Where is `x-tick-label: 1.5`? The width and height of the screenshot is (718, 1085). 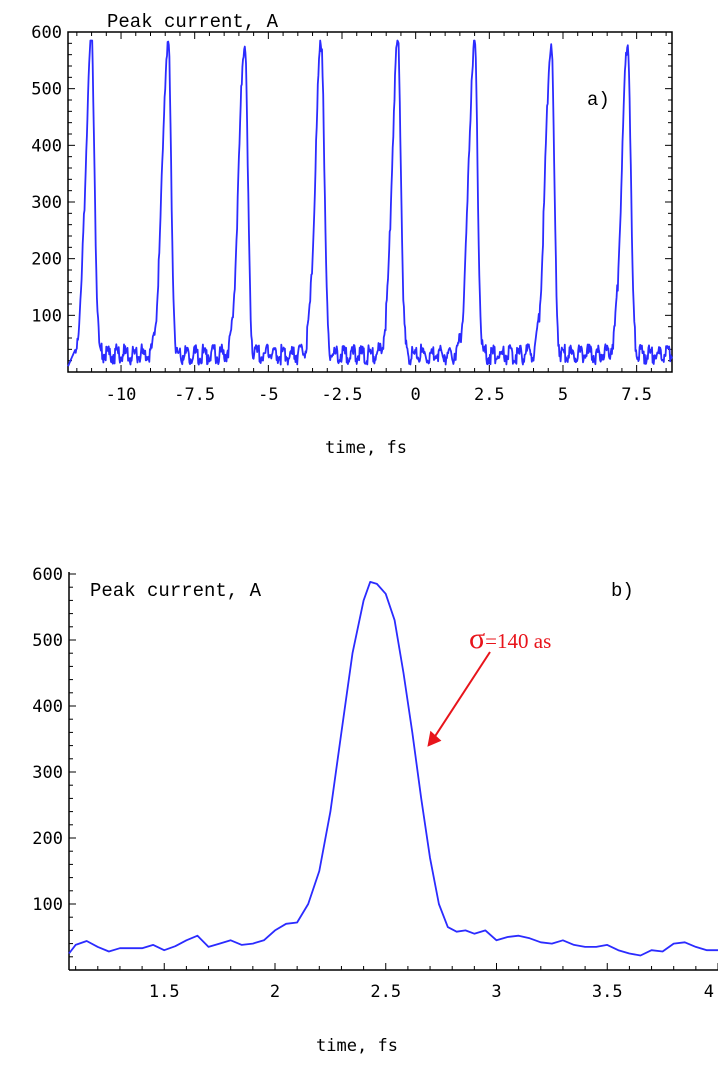
x-tick-label: 1.5 is located at coordinates (164, 992).